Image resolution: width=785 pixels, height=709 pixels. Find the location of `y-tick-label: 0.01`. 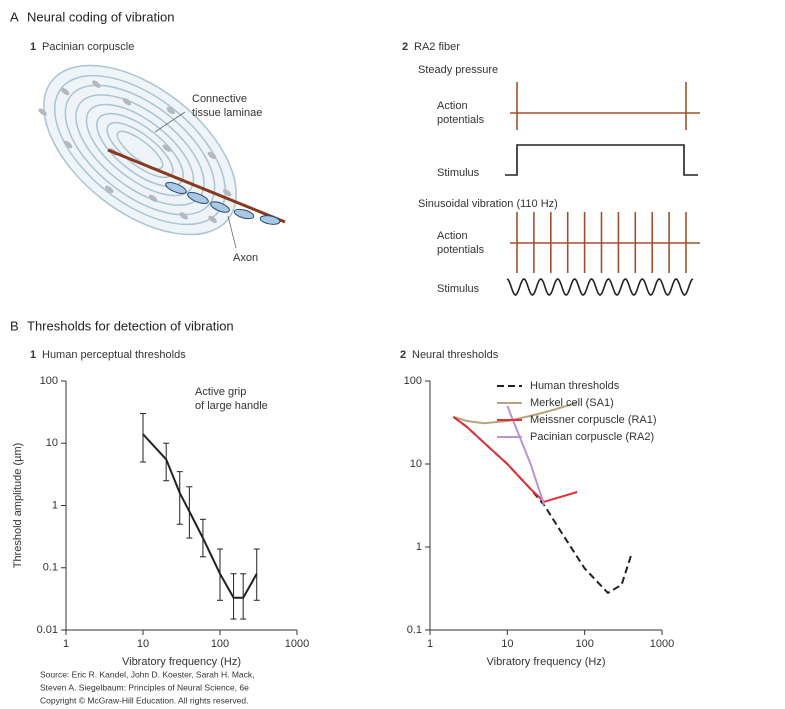

y-tick-label: 0.01 is located at coordinates (47, 630).